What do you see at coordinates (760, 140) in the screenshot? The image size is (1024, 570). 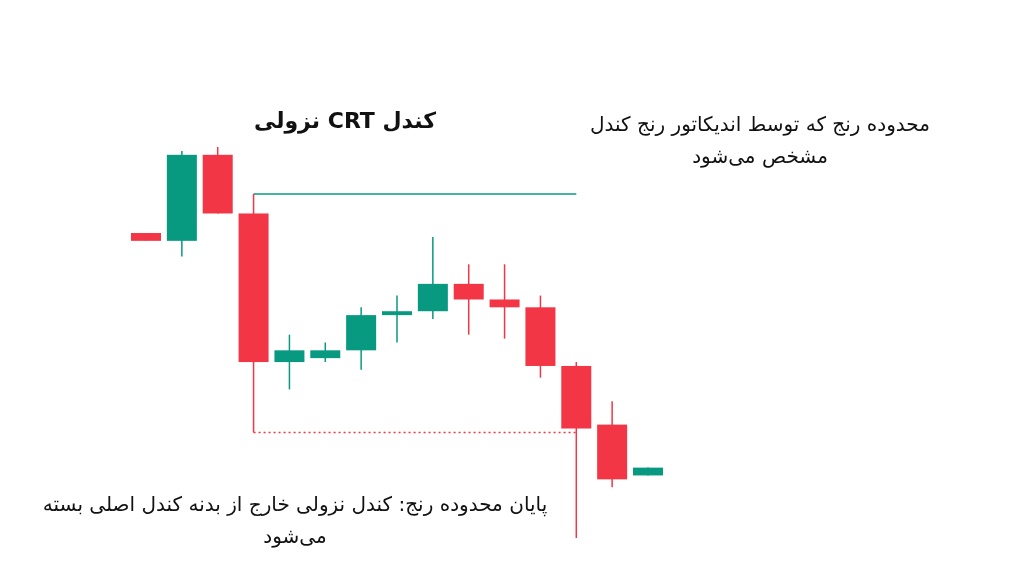 I see `annotation: محدوده رنج که توسط اندیکاتور رنج کندل مشخص می‌شود` at bounding box center [760, 140].